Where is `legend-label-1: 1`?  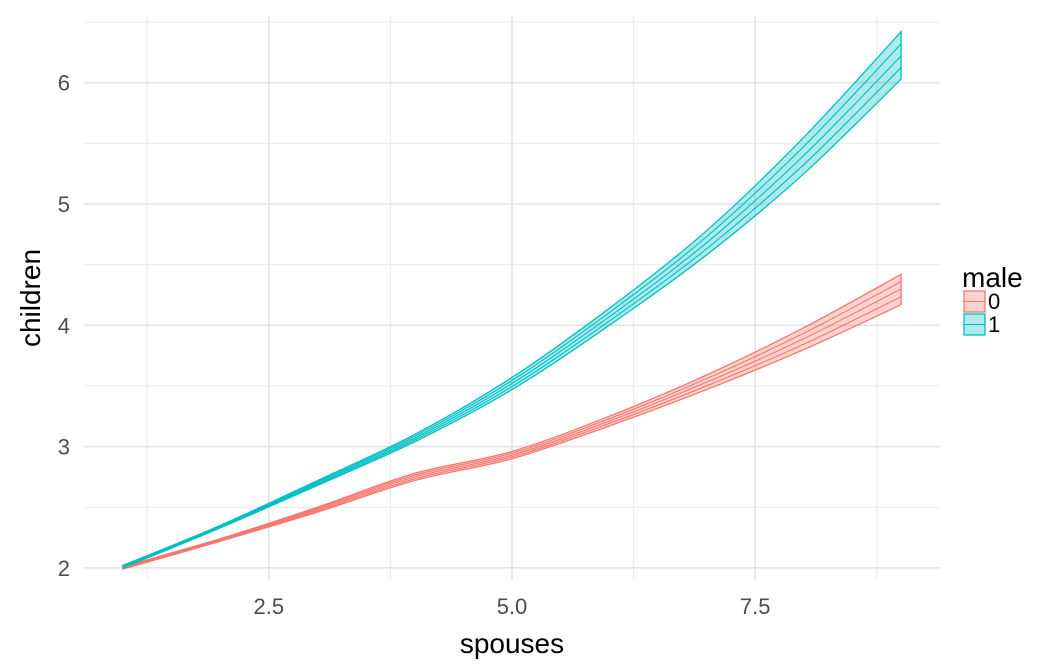
legend-label-1: 1 is located at coordinates (994, 324).